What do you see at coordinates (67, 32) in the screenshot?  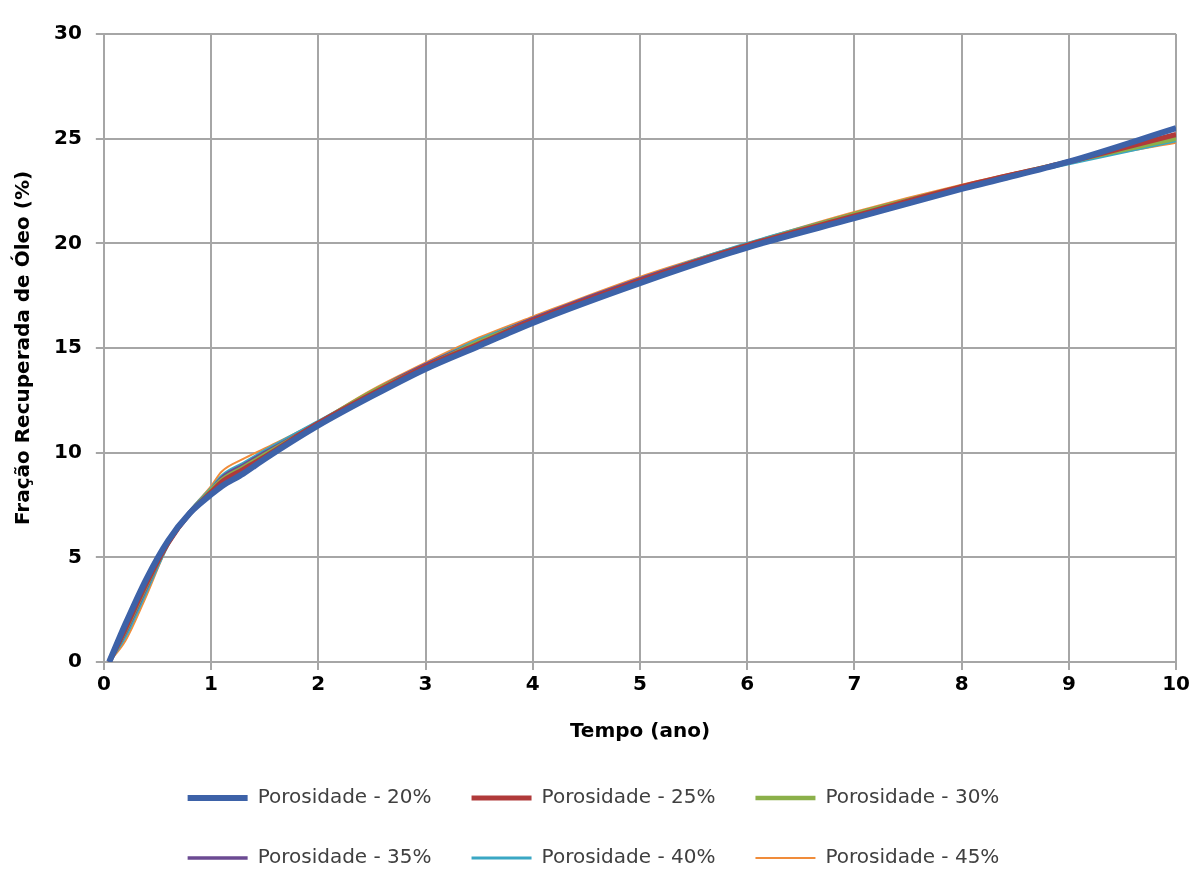 I see `y-tick-label: 30` at bounding box center [67, 32].